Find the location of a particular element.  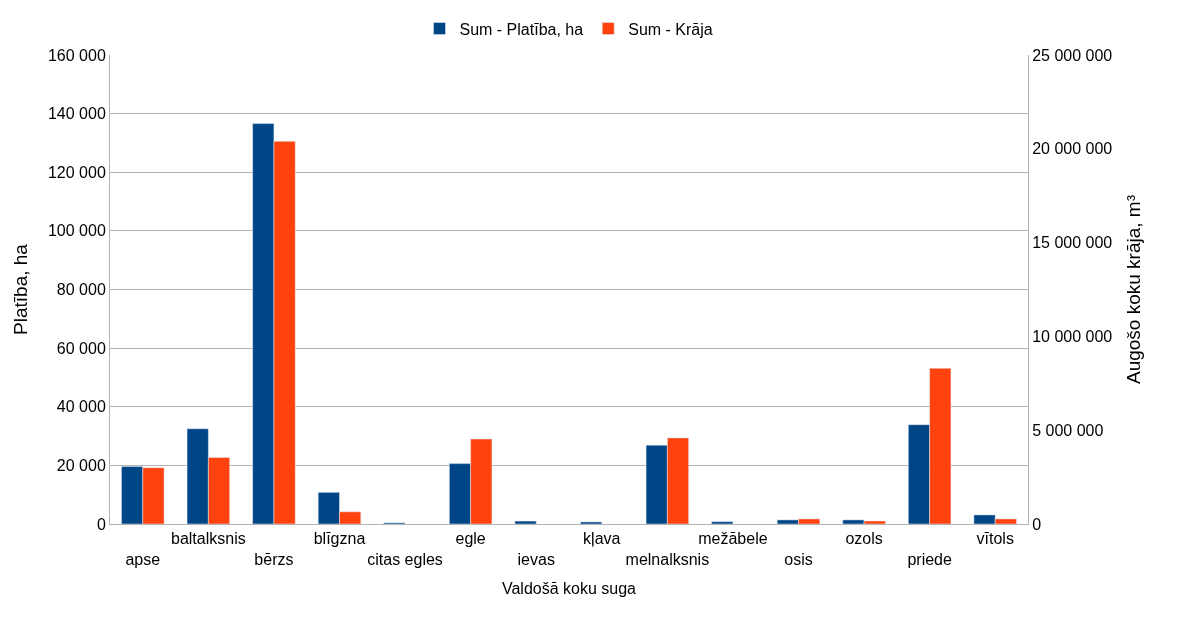

x-tick-label: citas egles is located at coordinates (405, 559).